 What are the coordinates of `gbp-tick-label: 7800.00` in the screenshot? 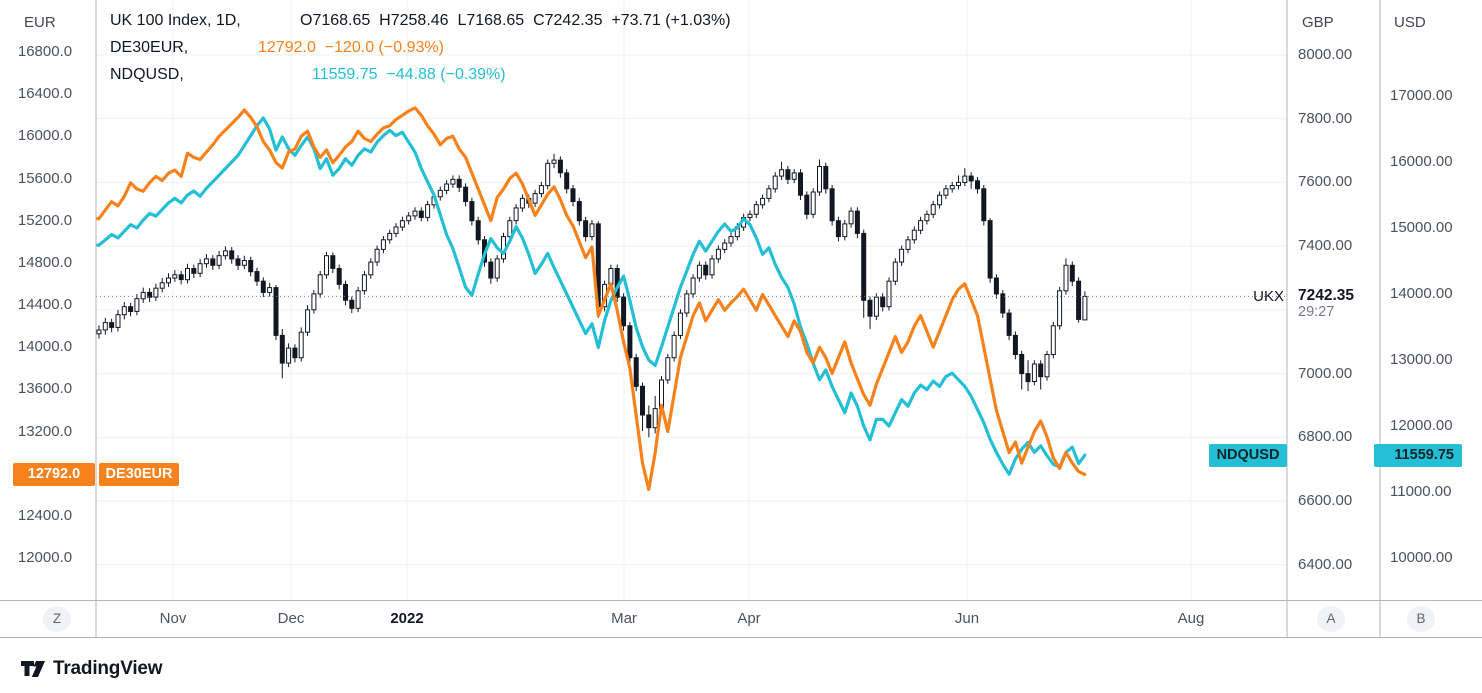 It's located at (1325, 118).